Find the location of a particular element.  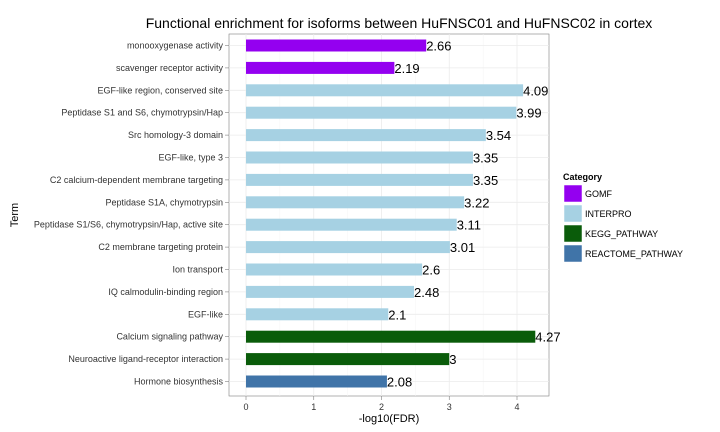

x-axis-title: -log10(FDR) is located at coordinates (389, 419).